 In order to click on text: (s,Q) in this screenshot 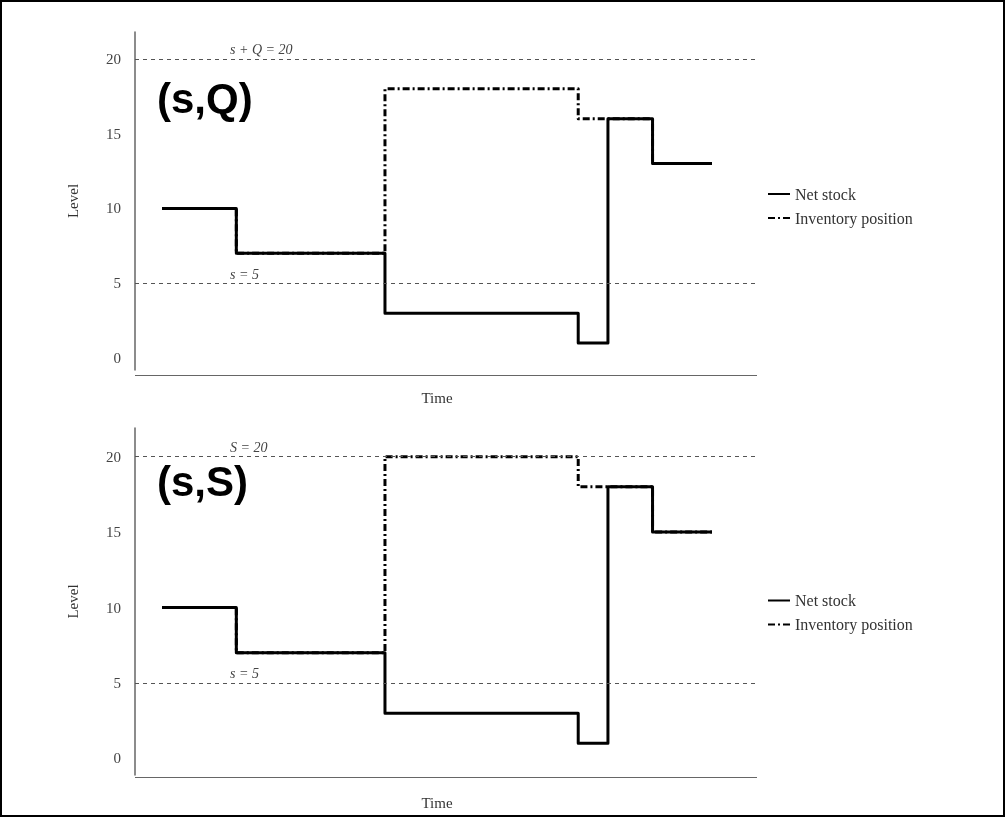, I will do `click(205, 98)`.